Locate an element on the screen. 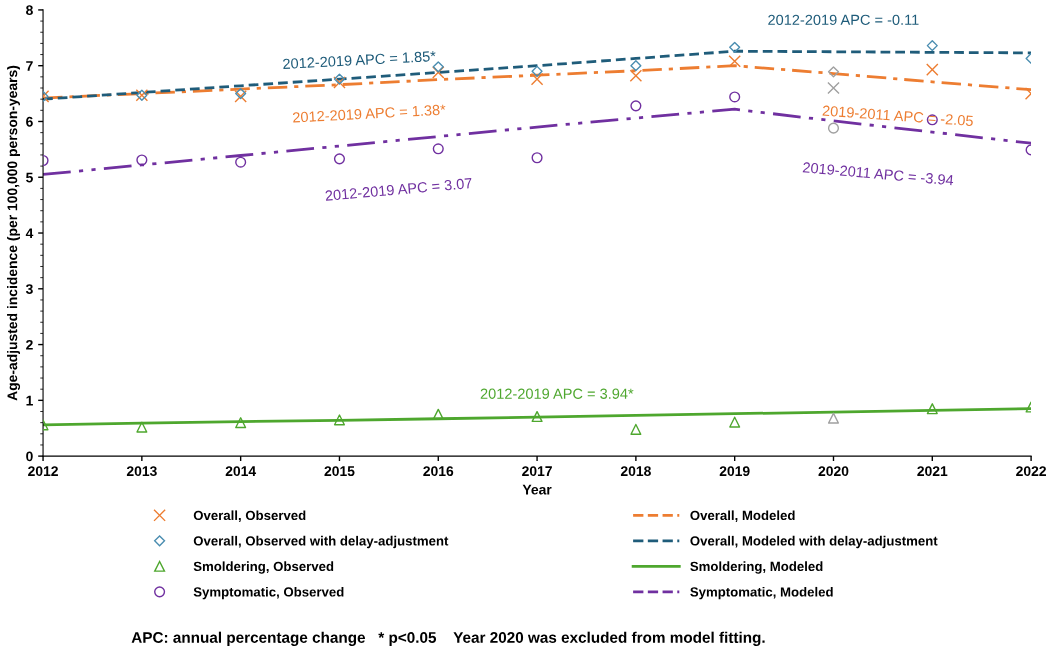  y-tick-label: 7 is located at coordinates (29, 66).